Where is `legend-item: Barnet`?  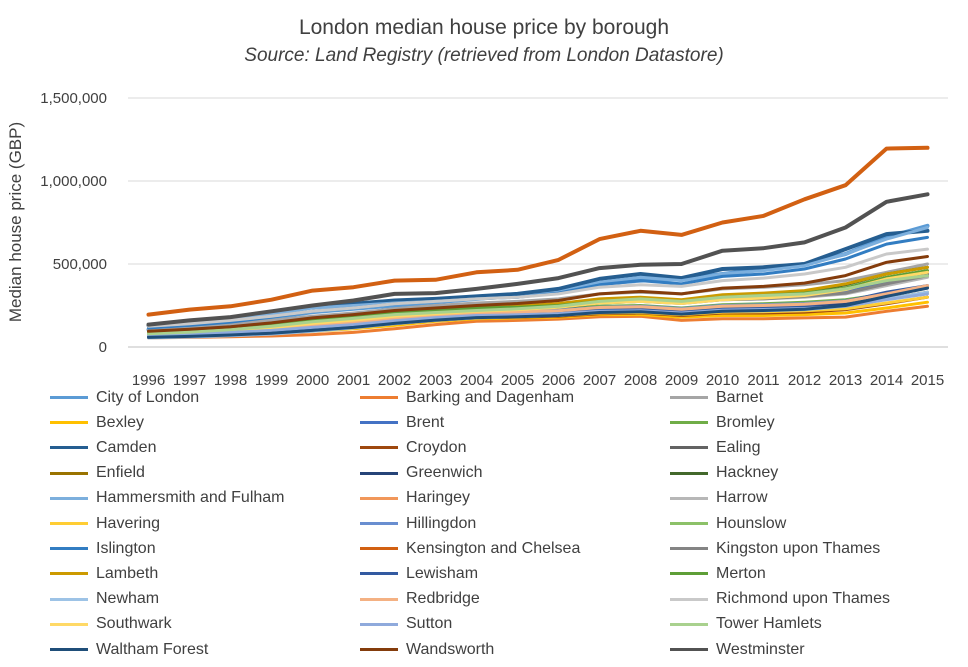 legend-item: Barnet is located at coordinates (716, 397).